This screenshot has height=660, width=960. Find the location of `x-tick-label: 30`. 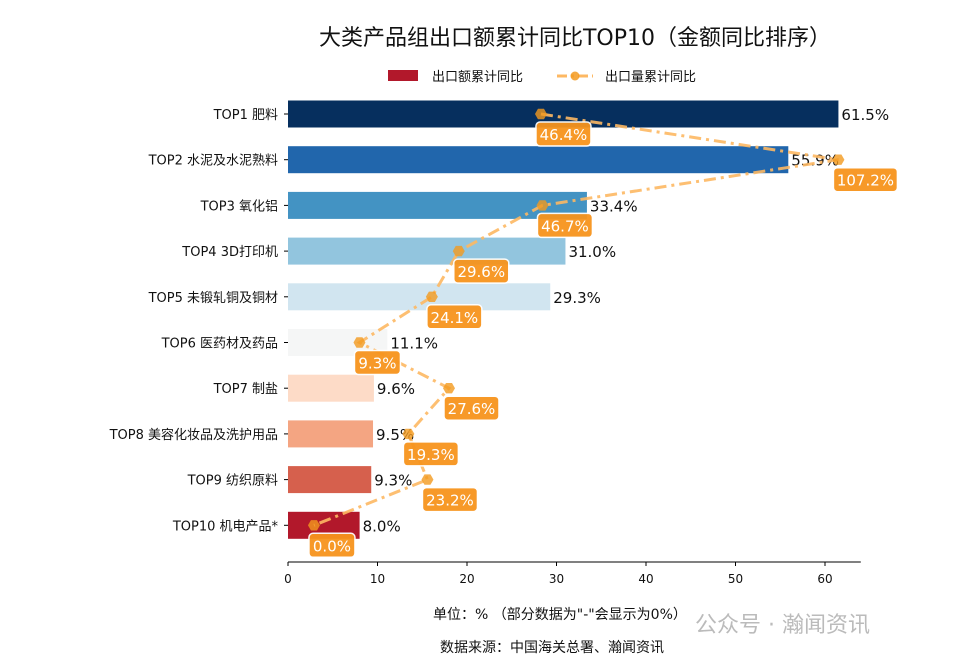

x-tick-label: 30 is located at coordinates (556, 579).